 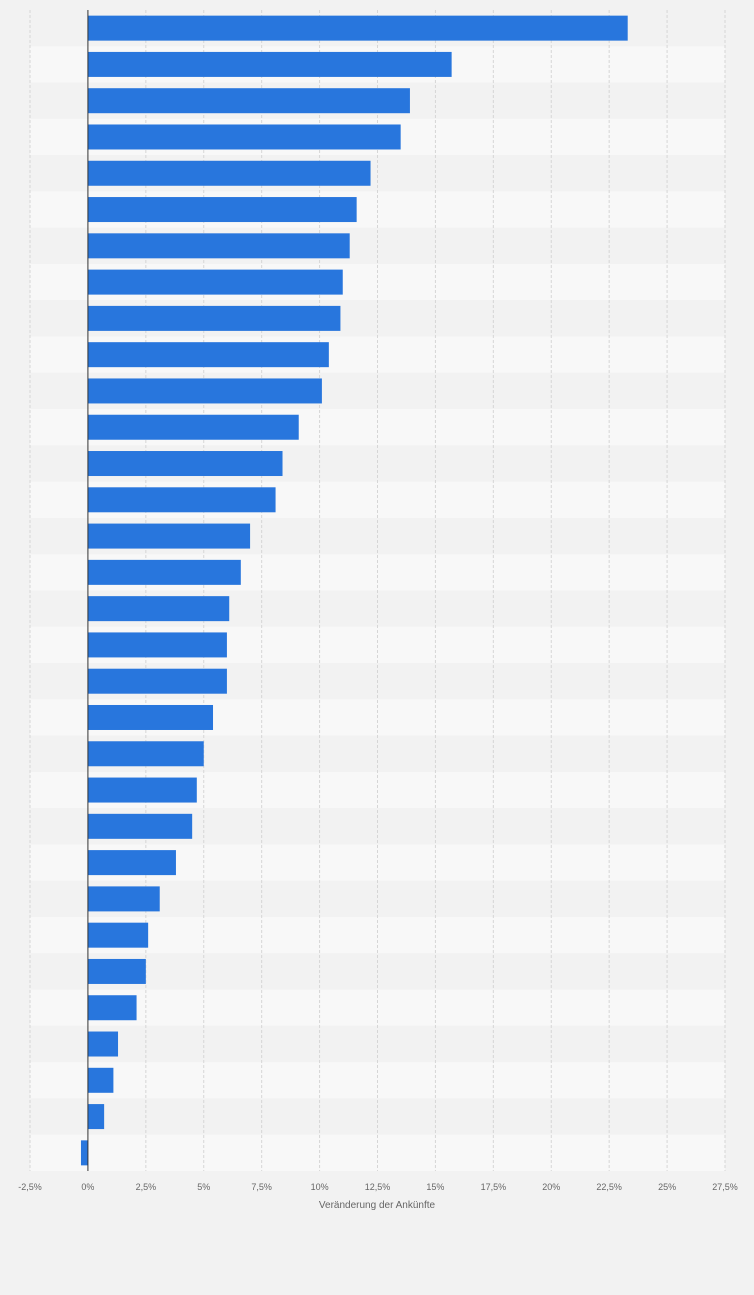 I want to click on x-tick-label: 0%, so click(x=87, y=1187).